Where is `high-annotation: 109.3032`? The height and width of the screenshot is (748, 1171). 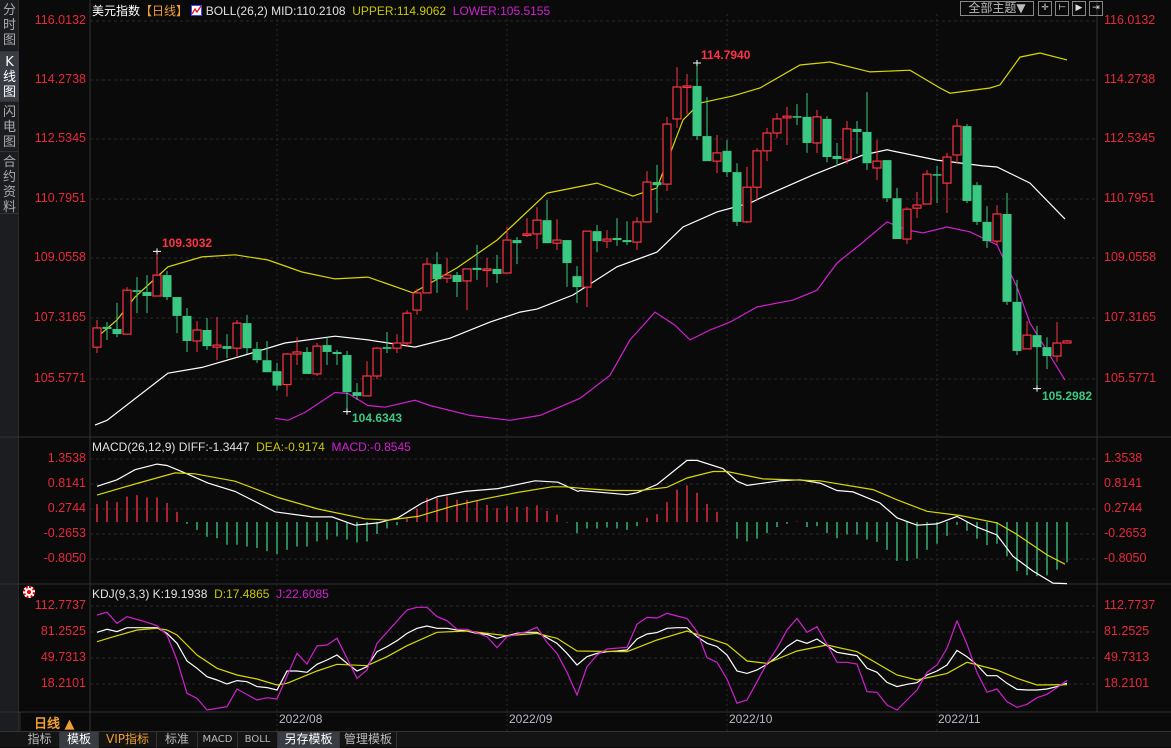
high-annotation: 109.3032 is located at coordinates (187, 243).